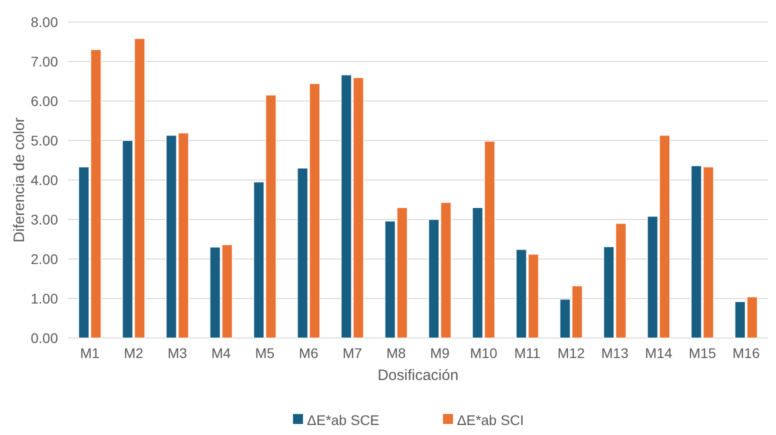 The height and width of the screenshot is (435, 776). Describe the element at coordinates (44, 22) in the screenshot. I see `y-tick-label: 8.00` at that location.